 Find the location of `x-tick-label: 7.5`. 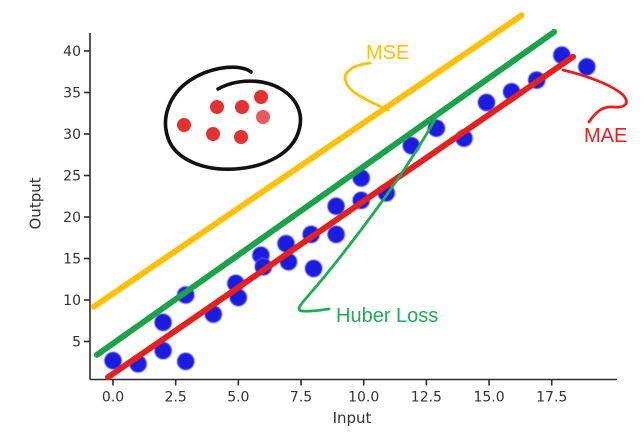

x-tick-label: 7.5 is located at coordinates (301, 398).